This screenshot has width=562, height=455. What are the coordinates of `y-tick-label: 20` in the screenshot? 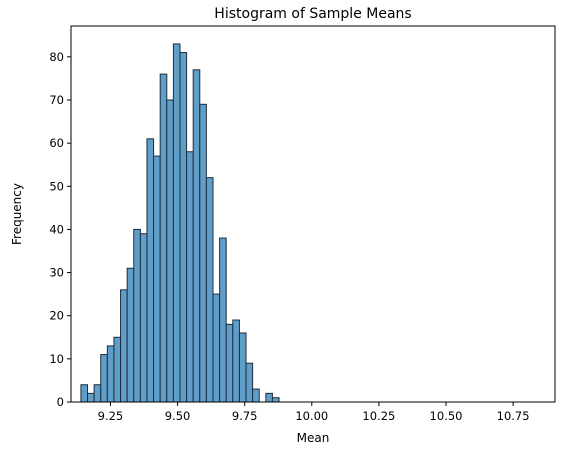 It's located at (56, 316).